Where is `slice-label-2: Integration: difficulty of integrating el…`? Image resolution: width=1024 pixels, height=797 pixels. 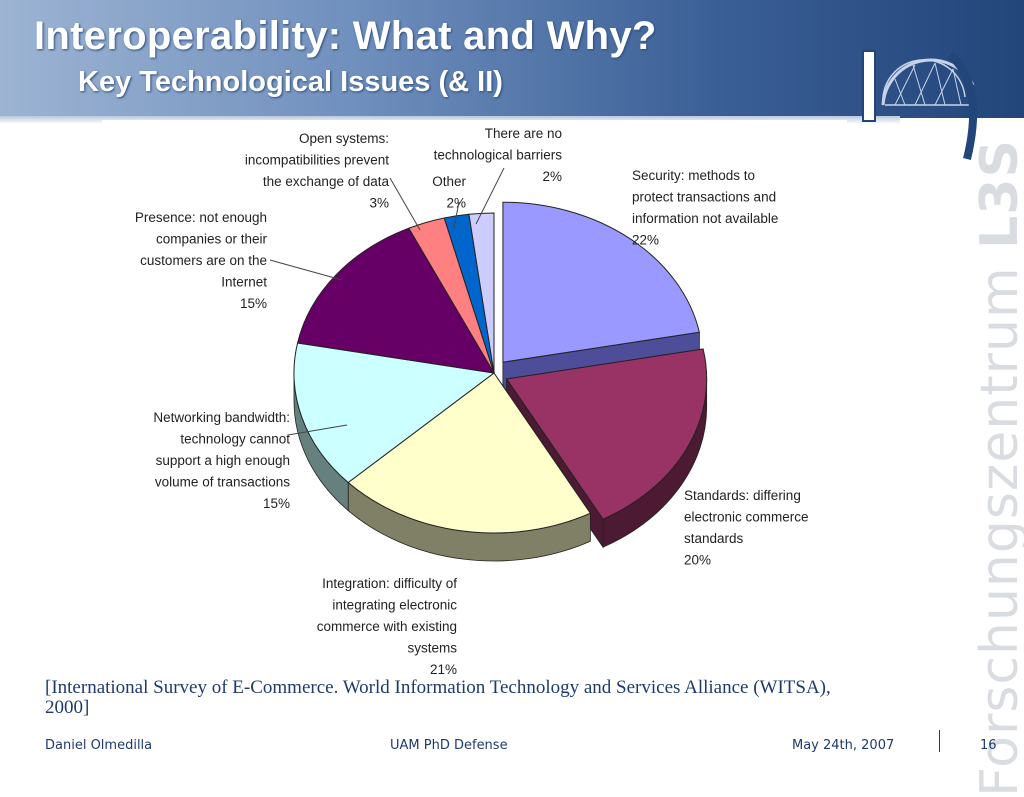 slice-label-2: Integration: difficulty of integrating el… is located at coordinates (387, 625).